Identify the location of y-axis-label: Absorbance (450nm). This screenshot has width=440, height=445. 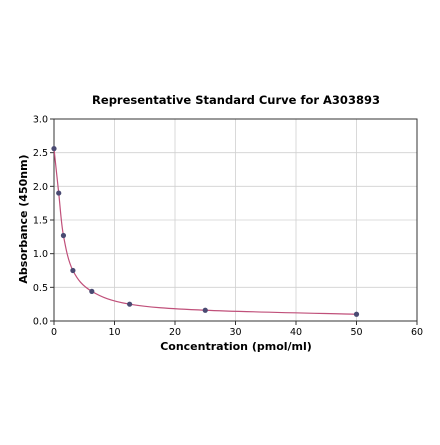
(23, 218).